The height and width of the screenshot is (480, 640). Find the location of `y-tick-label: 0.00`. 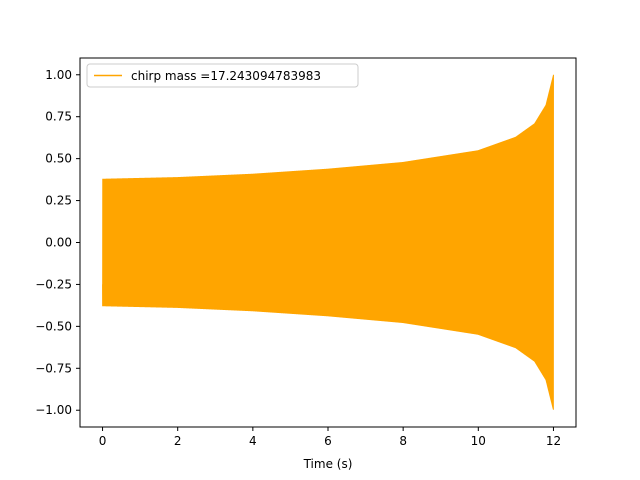

y-tick-label: 0.00 is located at coordinates (58, 243).